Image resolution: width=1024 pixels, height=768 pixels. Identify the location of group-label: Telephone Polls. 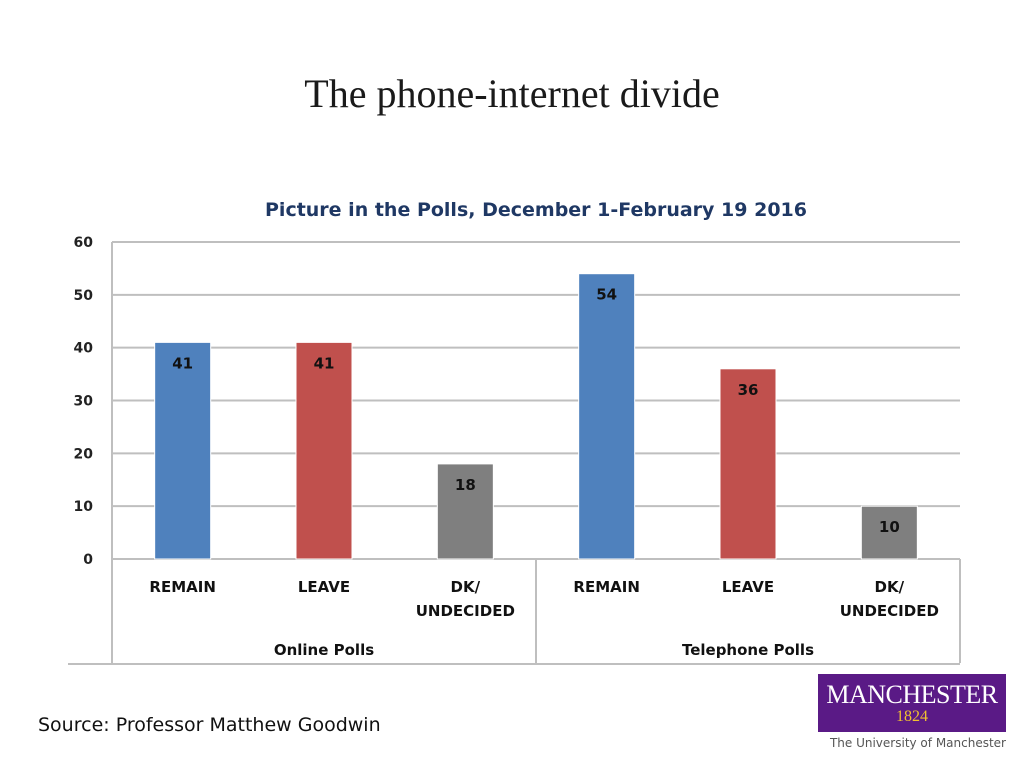
(748, 650).